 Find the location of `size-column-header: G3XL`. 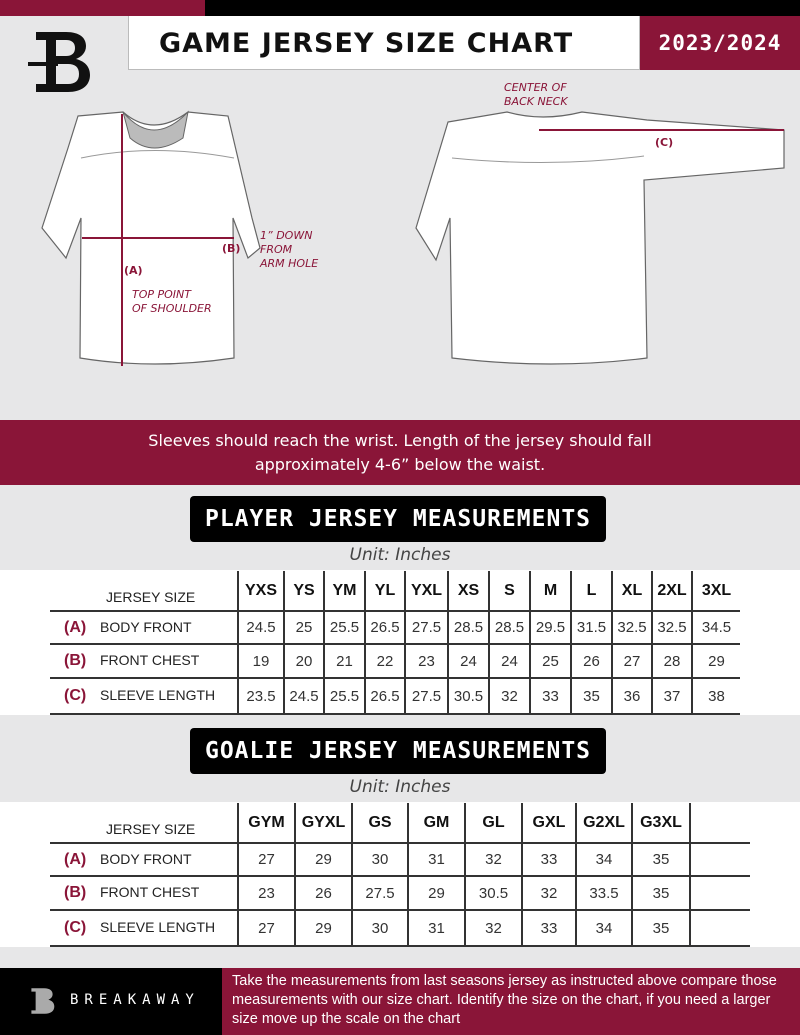

size-column-header: G3XL is located at coordinates (661, 823).